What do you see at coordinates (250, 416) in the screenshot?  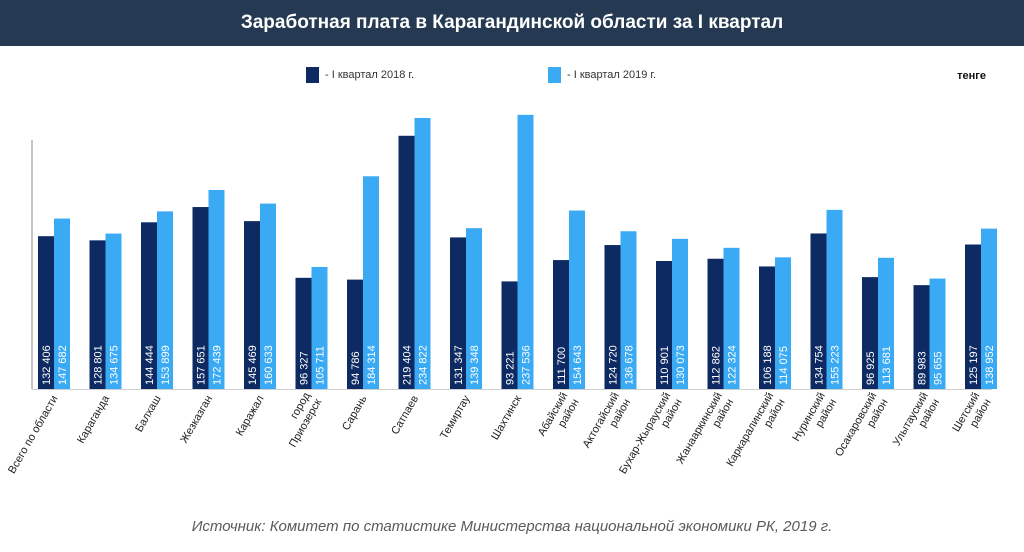 I see `category-label: Каражал` at bounding box center [250, 416].